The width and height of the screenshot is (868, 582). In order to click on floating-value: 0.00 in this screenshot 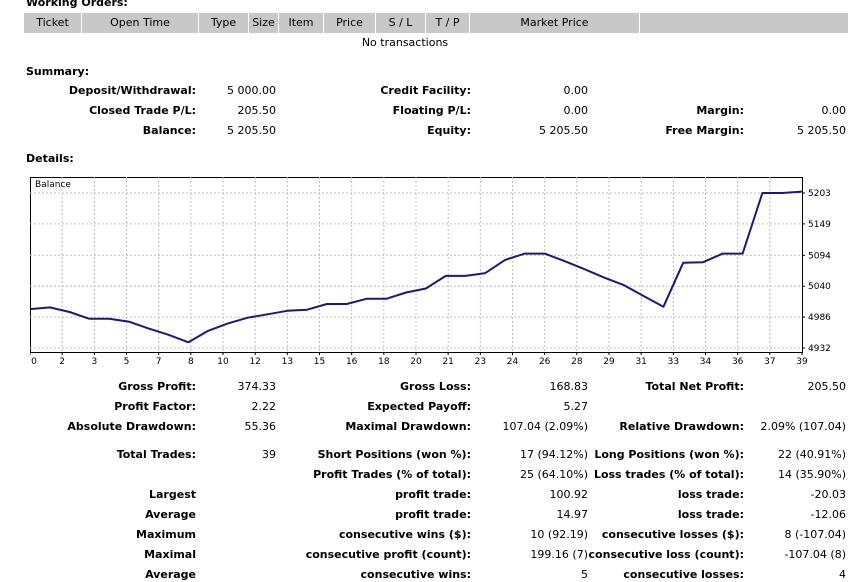, I will do `click(576, 110)`.